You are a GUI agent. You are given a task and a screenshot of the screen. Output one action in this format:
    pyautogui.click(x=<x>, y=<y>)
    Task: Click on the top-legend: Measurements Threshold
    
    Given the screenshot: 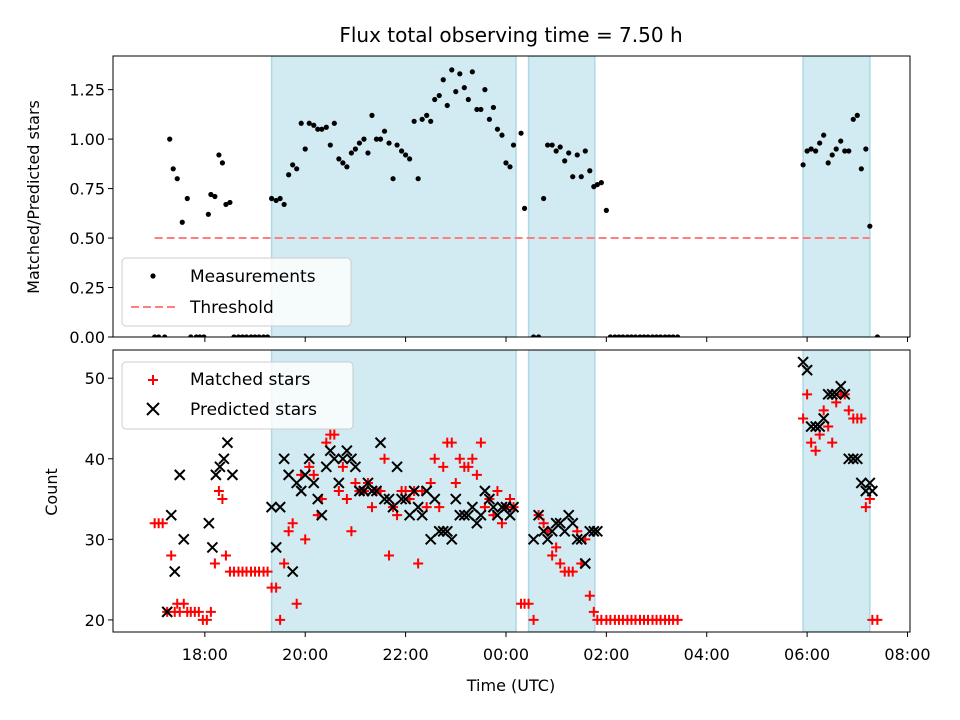 What is the action you would take?
    pyautogui.click(x=236, y=292)
    